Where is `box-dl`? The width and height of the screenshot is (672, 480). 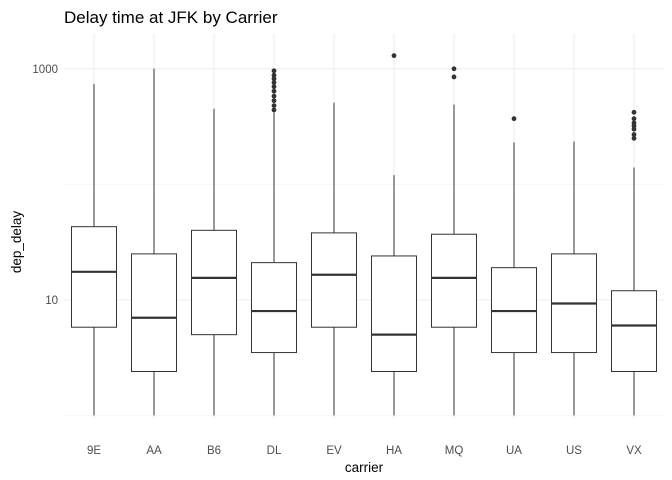 box-dl is located at coordinates (274, 242).